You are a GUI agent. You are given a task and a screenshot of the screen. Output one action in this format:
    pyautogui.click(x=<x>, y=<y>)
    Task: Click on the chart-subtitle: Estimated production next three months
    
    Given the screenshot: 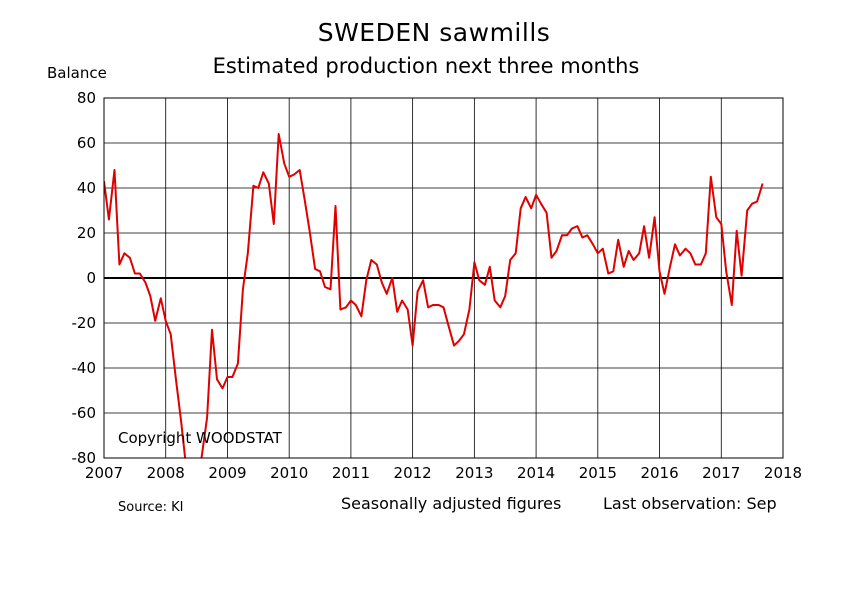 What is the action you would take?
    pyautogui.click(x=426, y=66)
    